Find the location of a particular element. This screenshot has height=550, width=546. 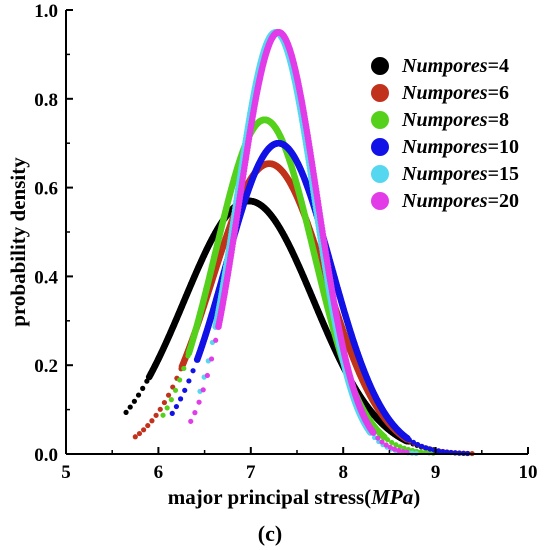

x-tick-label: 6 is located at coordinates (159, 472).